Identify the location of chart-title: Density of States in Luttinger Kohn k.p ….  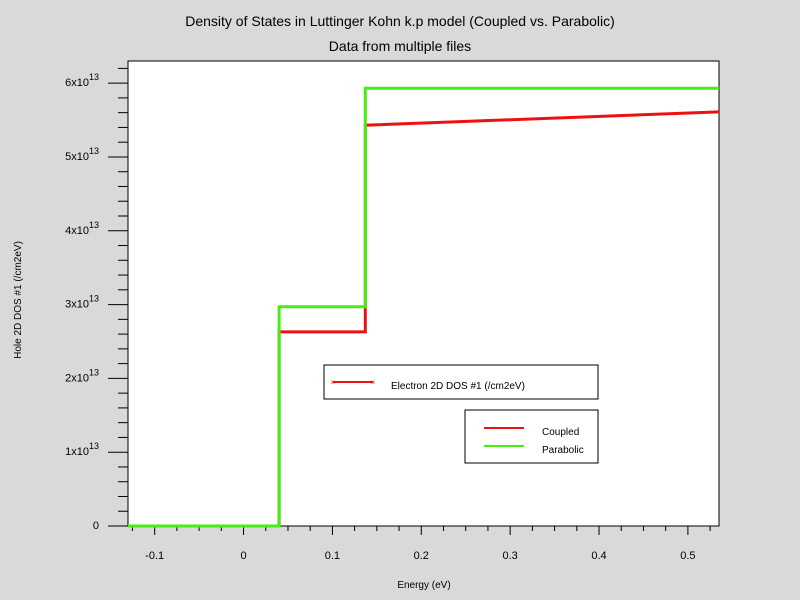
(400, 21).